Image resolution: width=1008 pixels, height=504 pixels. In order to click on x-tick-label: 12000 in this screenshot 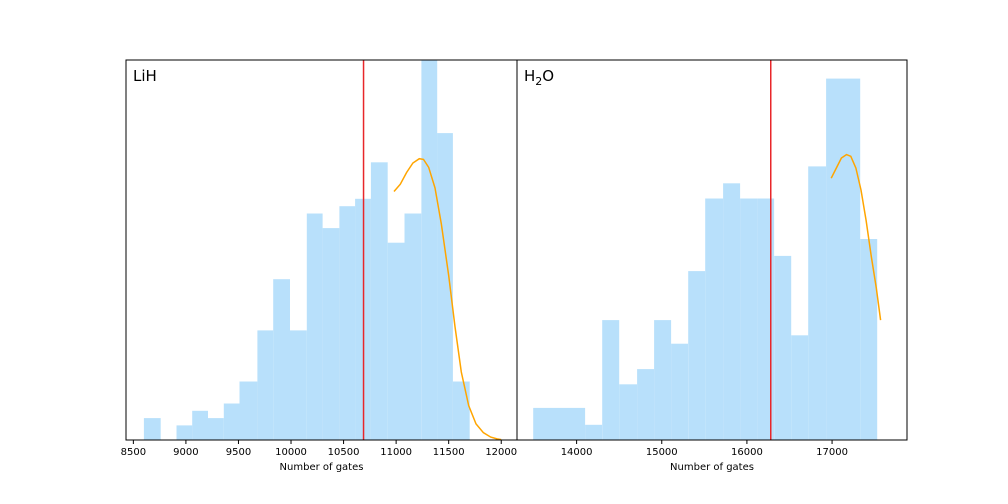, I will do `click(501, 452)`.